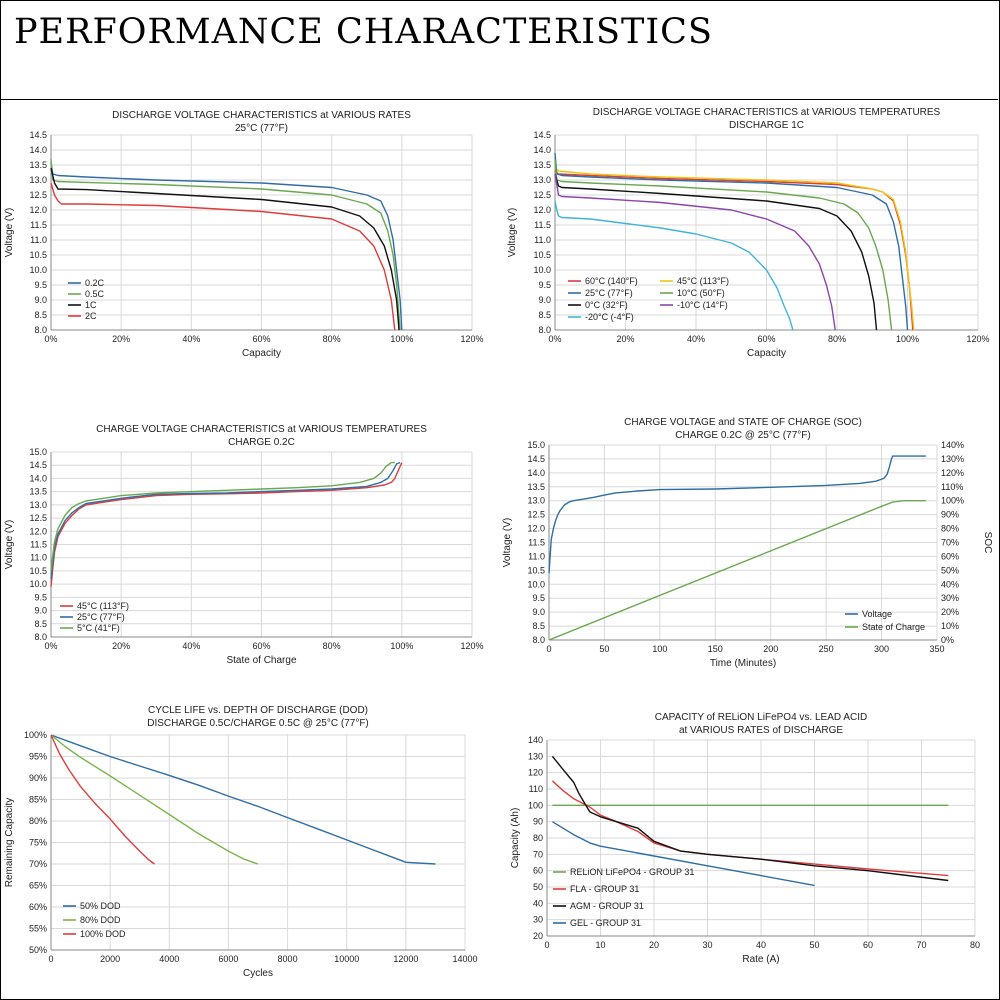 The height and width of the screenshot is (1000, 1000). I want to click on chart-title: CHARGE VOLTAGE and STATE OF CHARGE (SOC), so click(743, 422).